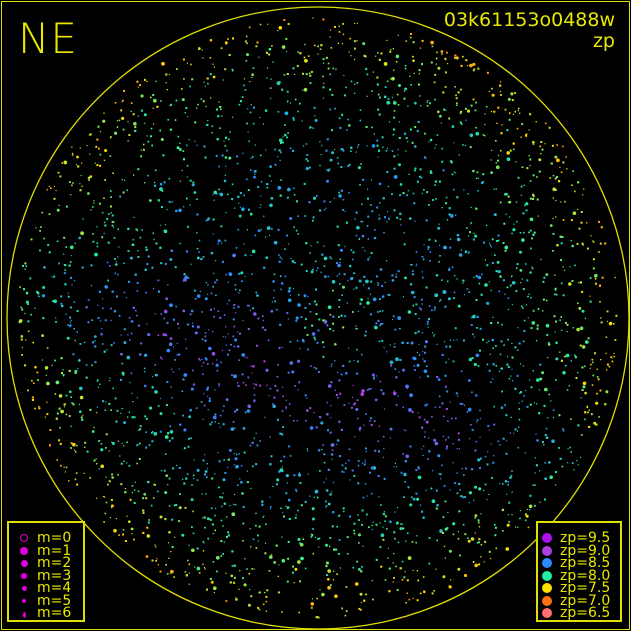 This screenshot has width=631, height=631. What do you see at coordinates (54, 613) in the screenshot?
I see `magnitude-legend-label: m=6` at bounding box center [54, 613].